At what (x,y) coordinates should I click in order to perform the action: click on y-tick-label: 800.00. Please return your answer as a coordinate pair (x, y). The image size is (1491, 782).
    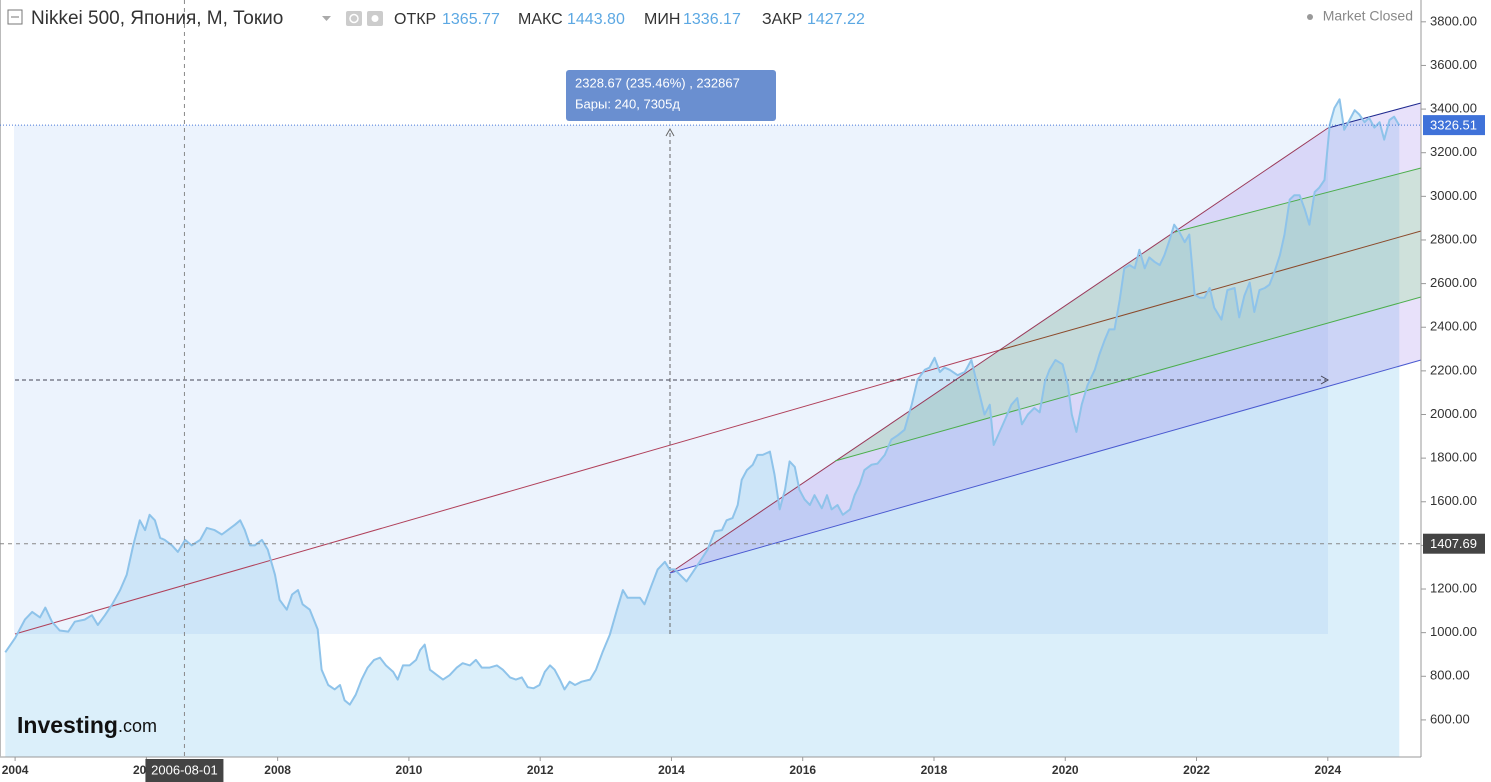
    Looking at the image, I should click on (1450, 675).